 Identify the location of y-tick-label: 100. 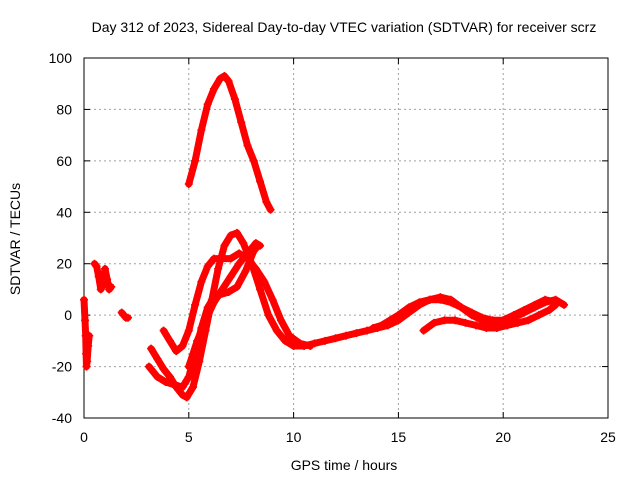
(61, 58).